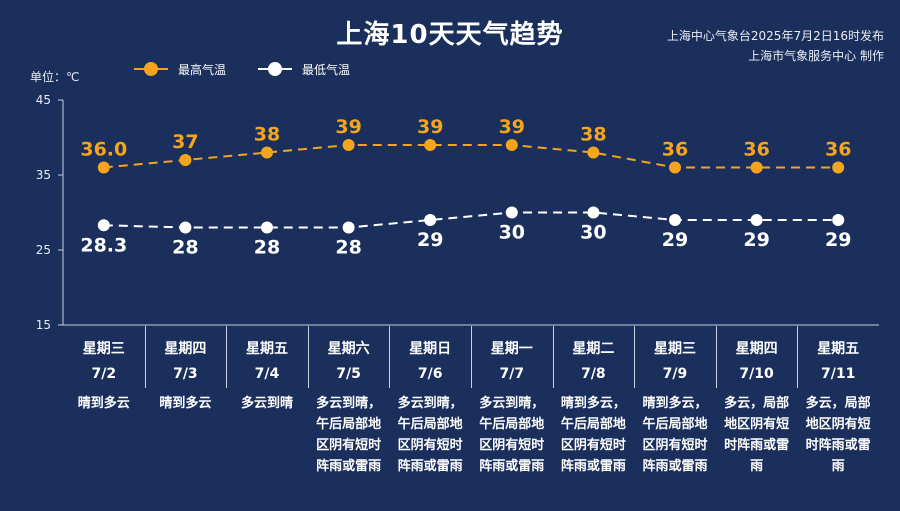  Describe the element at coordinates (757, 466) in the screenshot. I see `weather-line: 雨` at that location.